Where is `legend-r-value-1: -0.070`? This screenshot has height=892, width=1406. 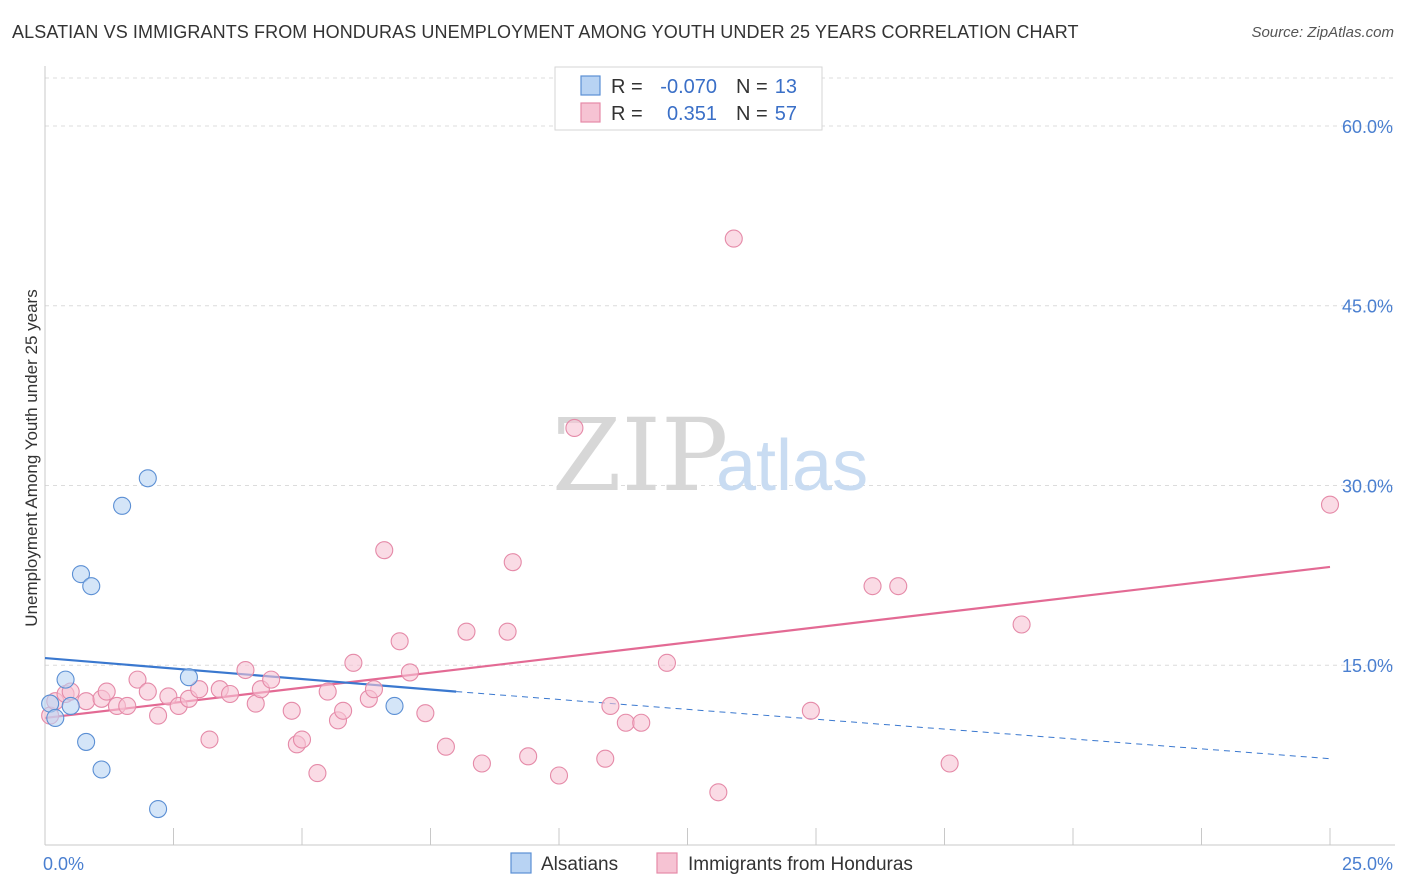
legend-r-value-1: -0.070 is located at coordinates (688, 87).